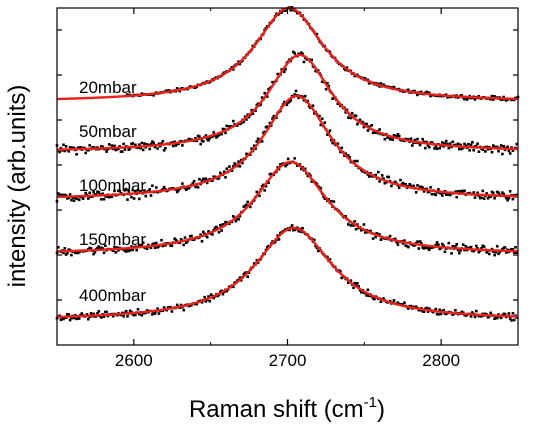  Describe the element at coordinates (112, 295) in the screenshot. I see `series-label-400mbar: 400mbar` at that location.